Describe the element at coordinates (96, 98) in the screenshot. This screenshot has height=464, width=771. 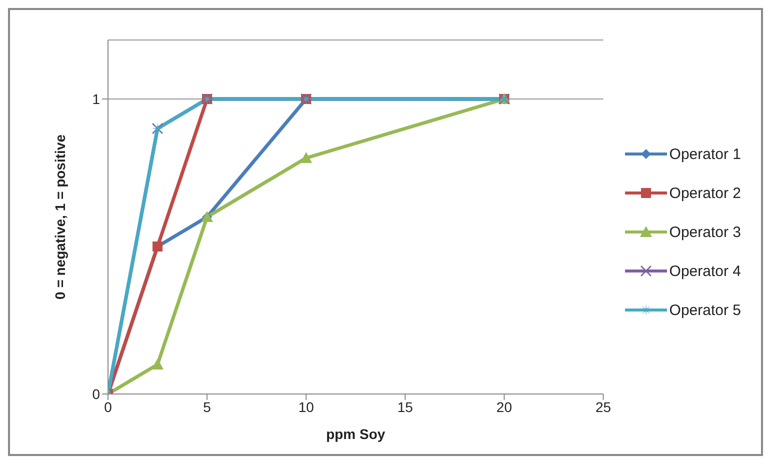
I see `y-tick-label: 1` at that location.